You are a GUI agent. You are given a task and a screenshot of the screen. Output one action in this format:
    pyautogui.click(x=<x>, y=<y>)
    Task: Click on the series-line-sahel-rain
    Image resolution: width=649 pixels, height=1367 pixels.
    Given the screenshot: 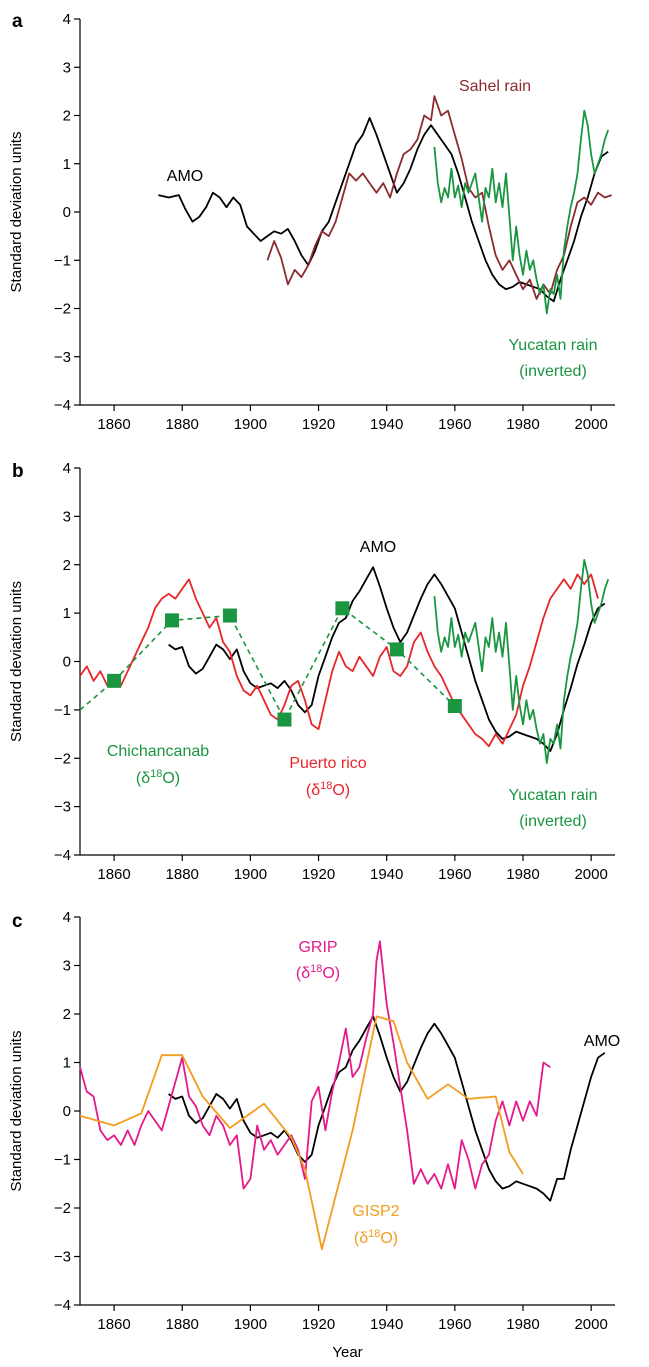 What is the action you would take?
    pyautogui.click(x=439, y=197)
    